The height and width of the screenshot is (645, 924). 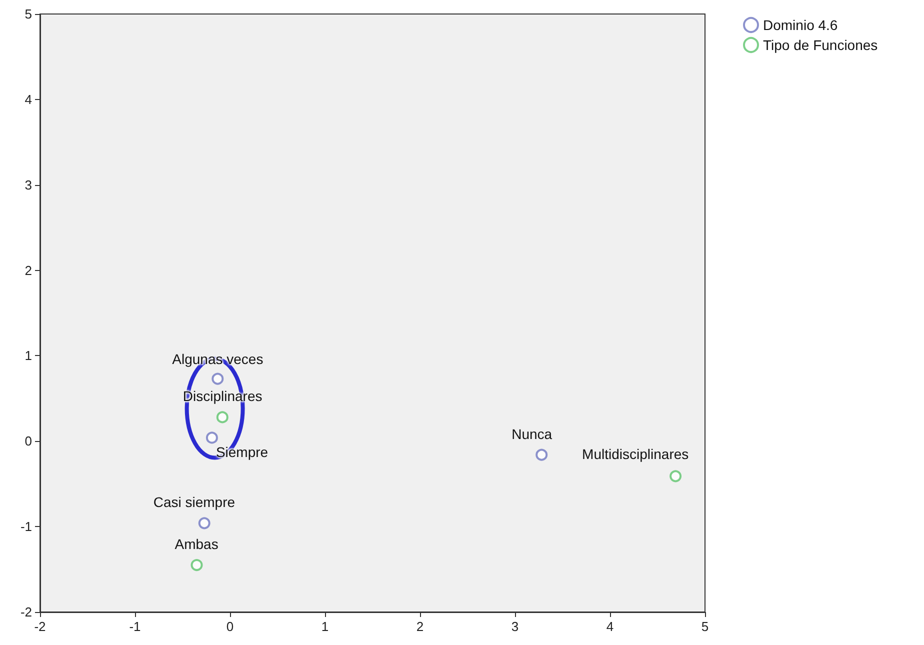 What do you see at coordinates (28, 184) in the screenshot?
I see `y-tick-label: 3` at bounding box center [28, 184].